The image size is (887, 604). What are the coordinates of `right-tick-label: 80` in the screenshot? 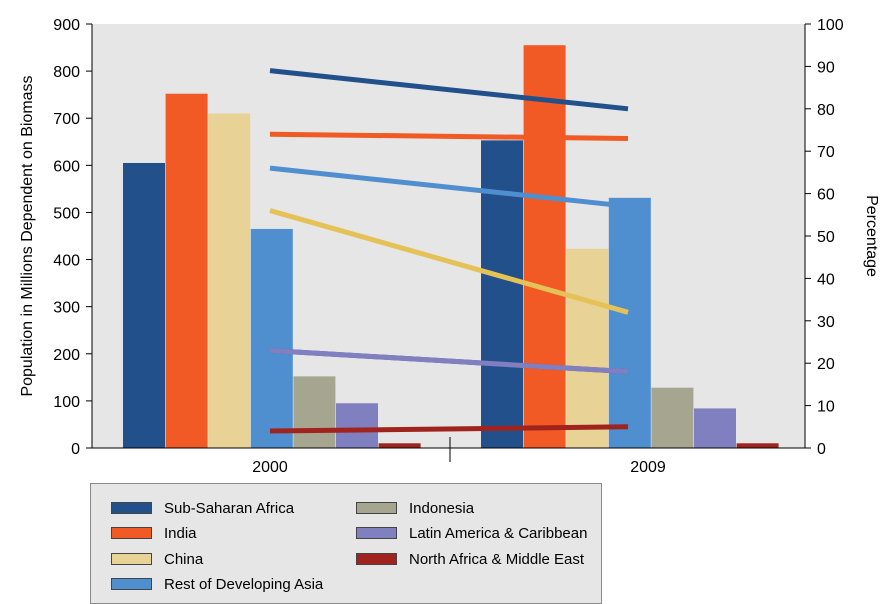 It's located at (826, 110).